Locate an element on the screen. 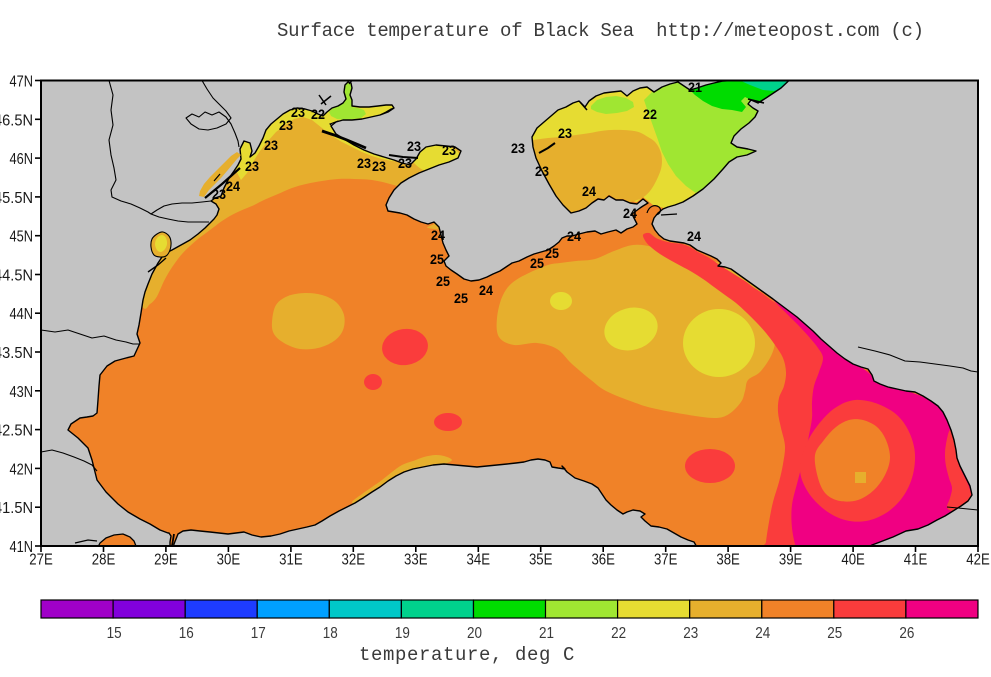  svg-text: 19 is located at coordinates (402, 633).